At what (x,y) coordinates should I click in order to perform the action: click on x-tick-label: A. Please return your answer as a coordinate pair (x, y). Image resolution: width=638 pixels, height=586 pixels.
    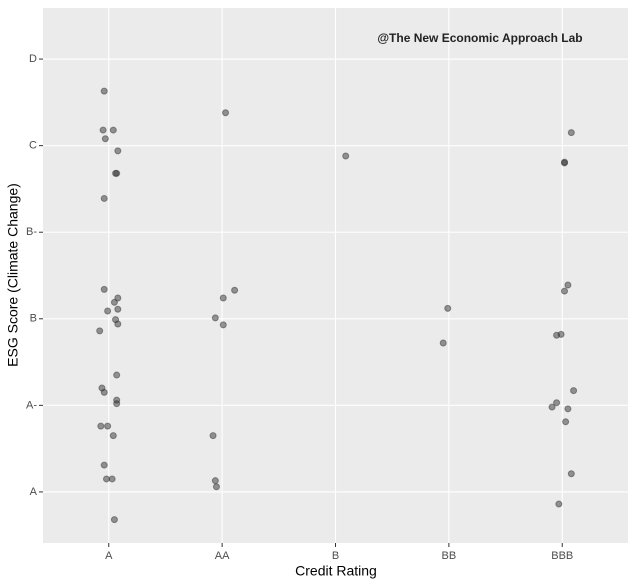
    Looking at the image, I should click on (109, 556).